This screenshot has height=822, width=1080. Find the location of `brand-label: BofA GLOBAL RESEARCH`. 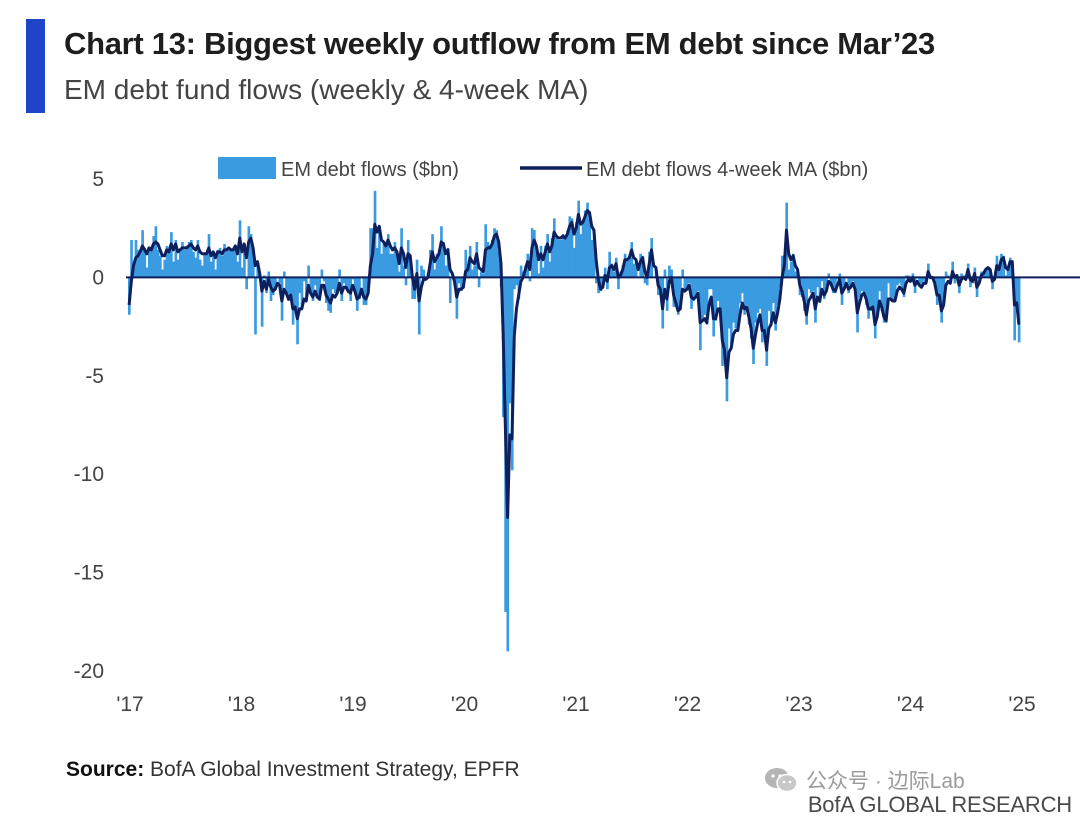

brand-label: BofA GLOBAL RESEARCH is located at coordinates (939, 804).